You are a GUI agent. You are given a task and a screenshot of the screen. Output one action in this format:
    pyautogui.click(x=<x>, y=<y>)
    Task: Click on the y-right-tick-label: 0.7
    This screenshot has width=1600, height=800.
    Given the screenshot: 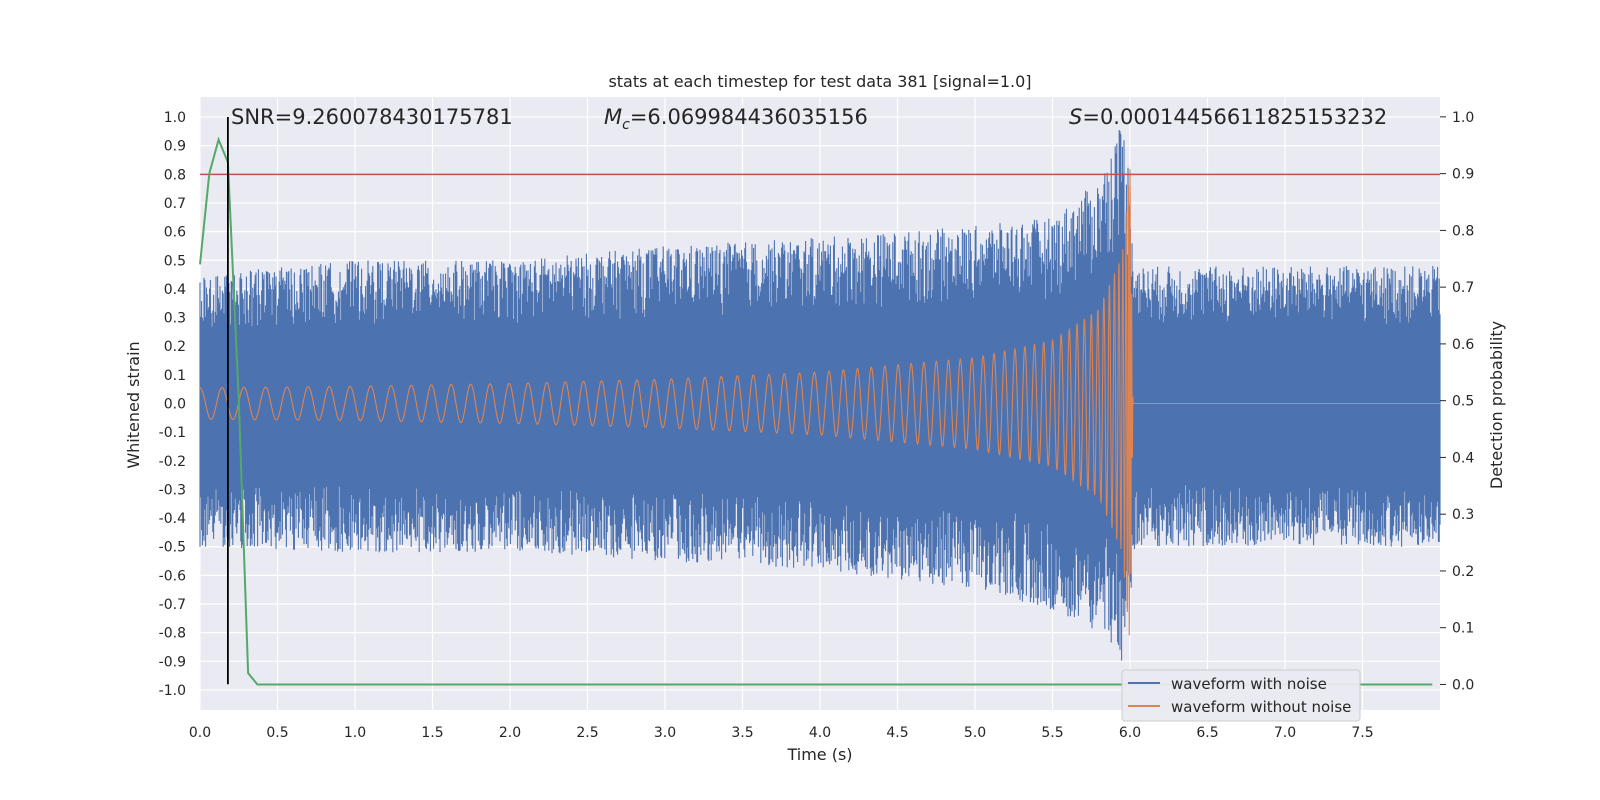 What is the action you would take?
    pyautogui.click(x=1463, y=288)
    